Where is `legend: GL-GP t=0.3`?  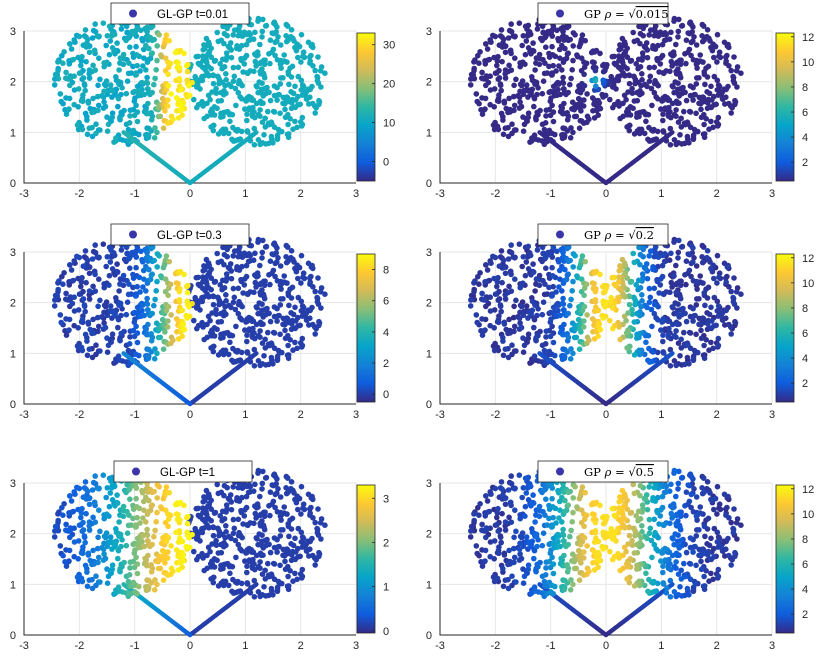 legend: GL-GP t=0.3 is located at coordinates (180, 234).